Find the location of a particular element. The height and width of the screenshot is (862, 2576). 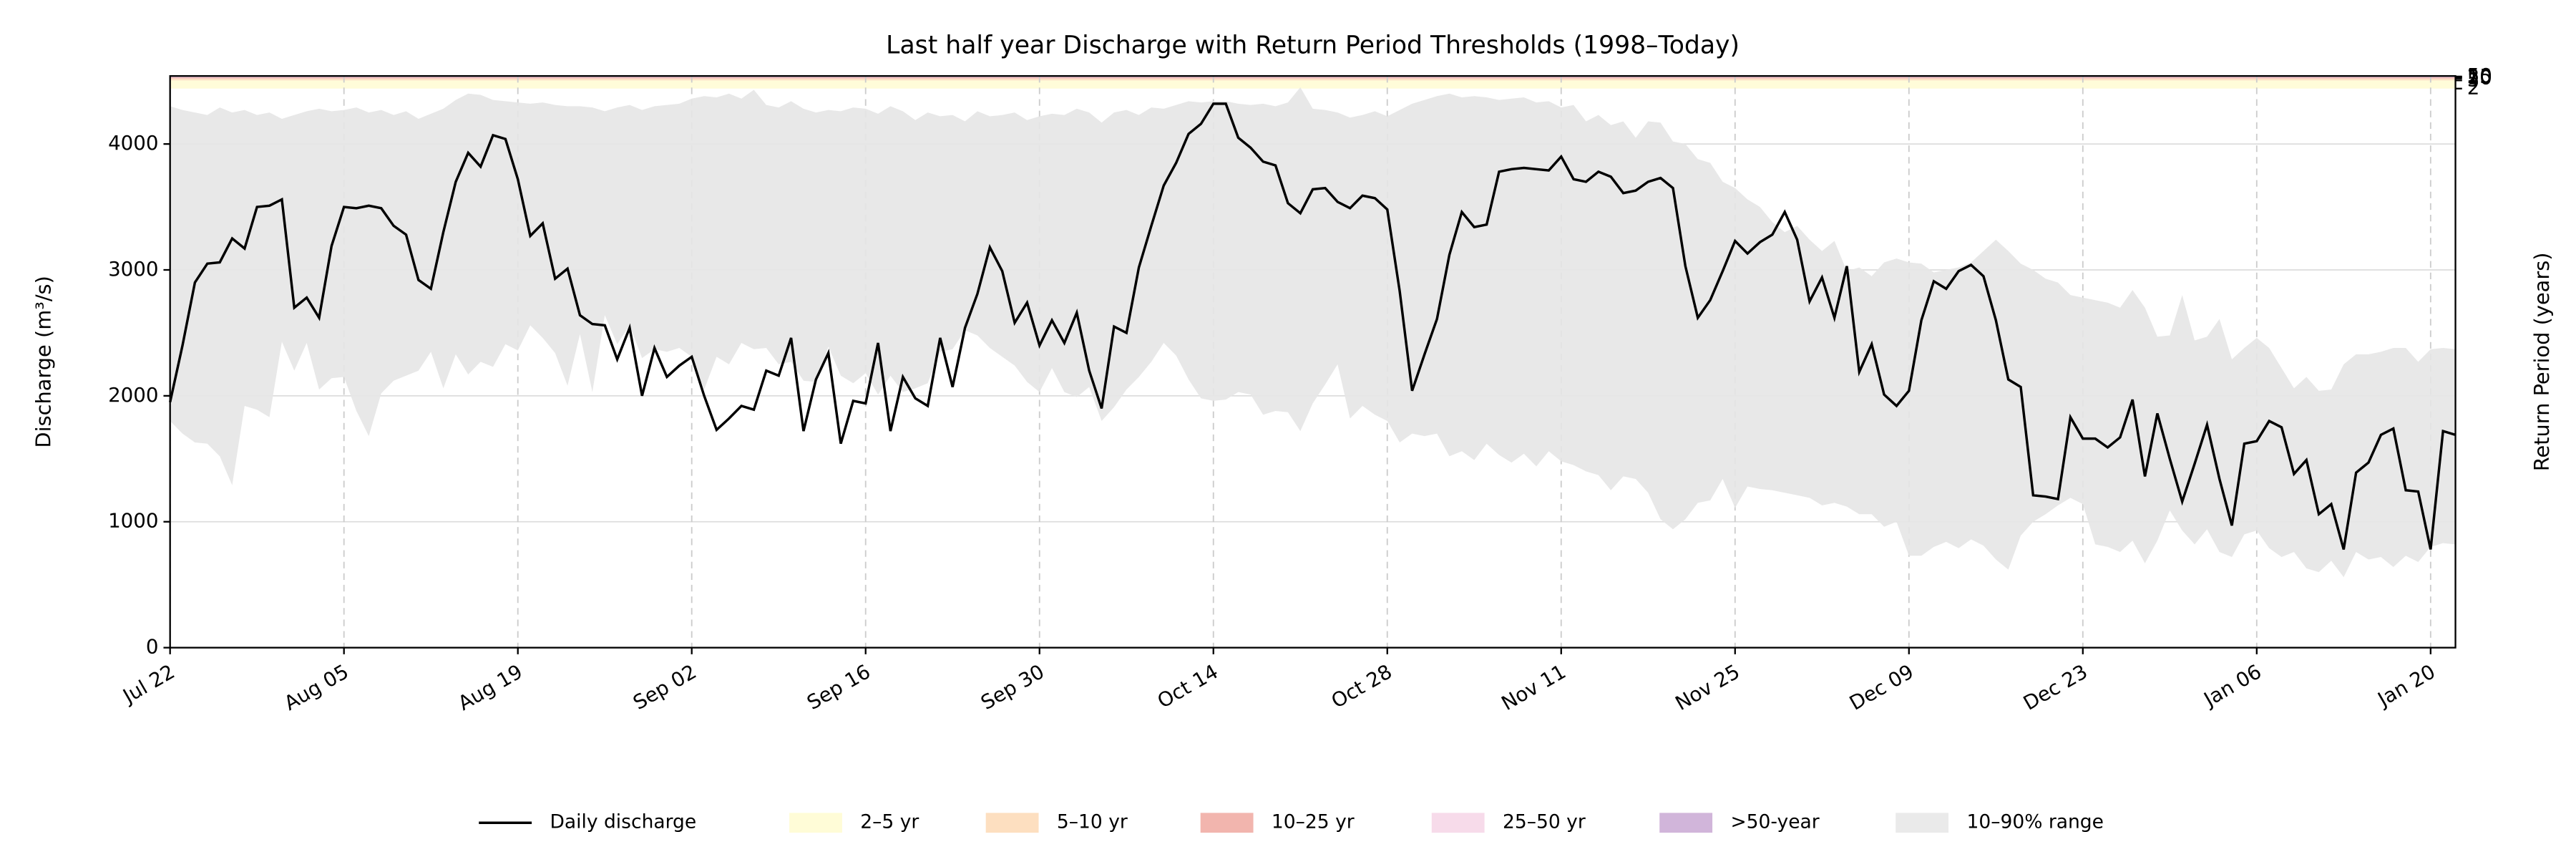

x-tick-label: Nov 25 is located at coordinates (1707, 687).